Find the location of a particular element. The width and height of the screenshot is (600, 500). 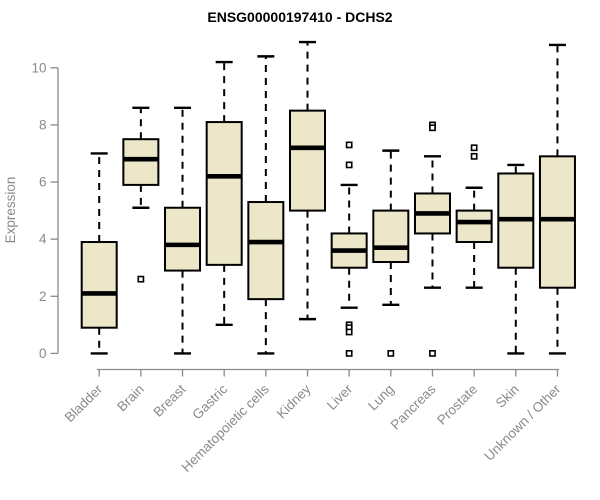

y-tick-label: 2 is located at coordinates (43, 296).